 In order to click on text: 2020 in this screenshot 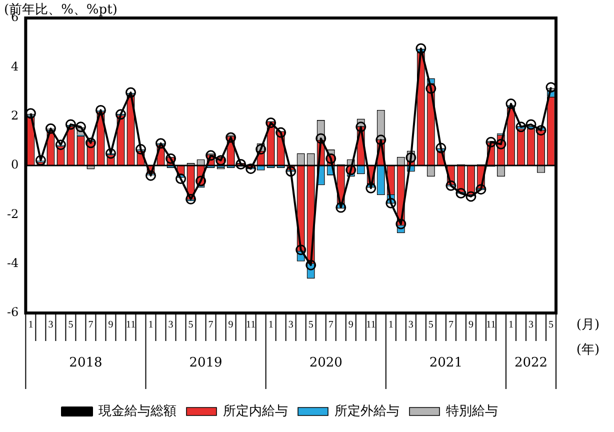, I will do `click(325, 362)`.